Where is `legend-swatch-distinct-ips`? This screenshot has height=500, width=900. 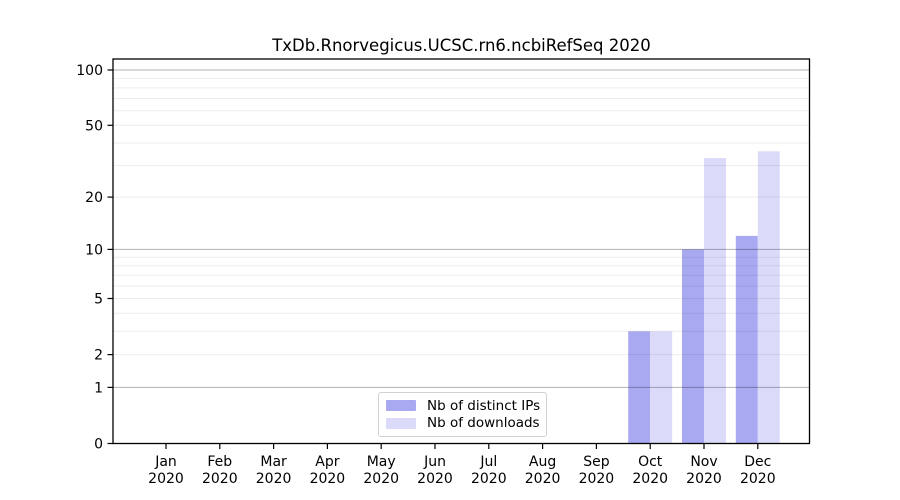 legend-swatch-distinct-ips is located at coordinates (401, 406).